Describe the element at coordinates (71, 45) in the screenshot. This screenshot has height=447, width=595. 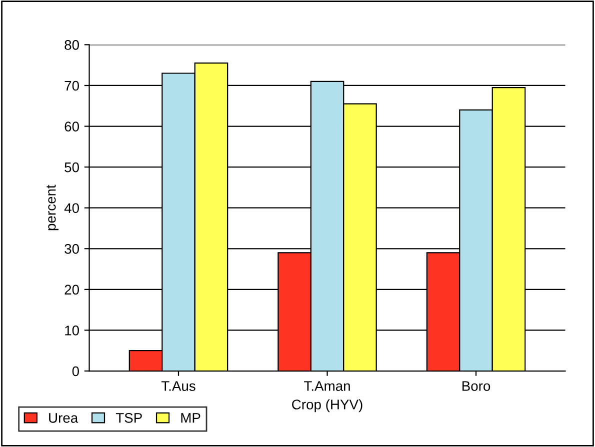
I see `y-tick-label: 80` at that location.